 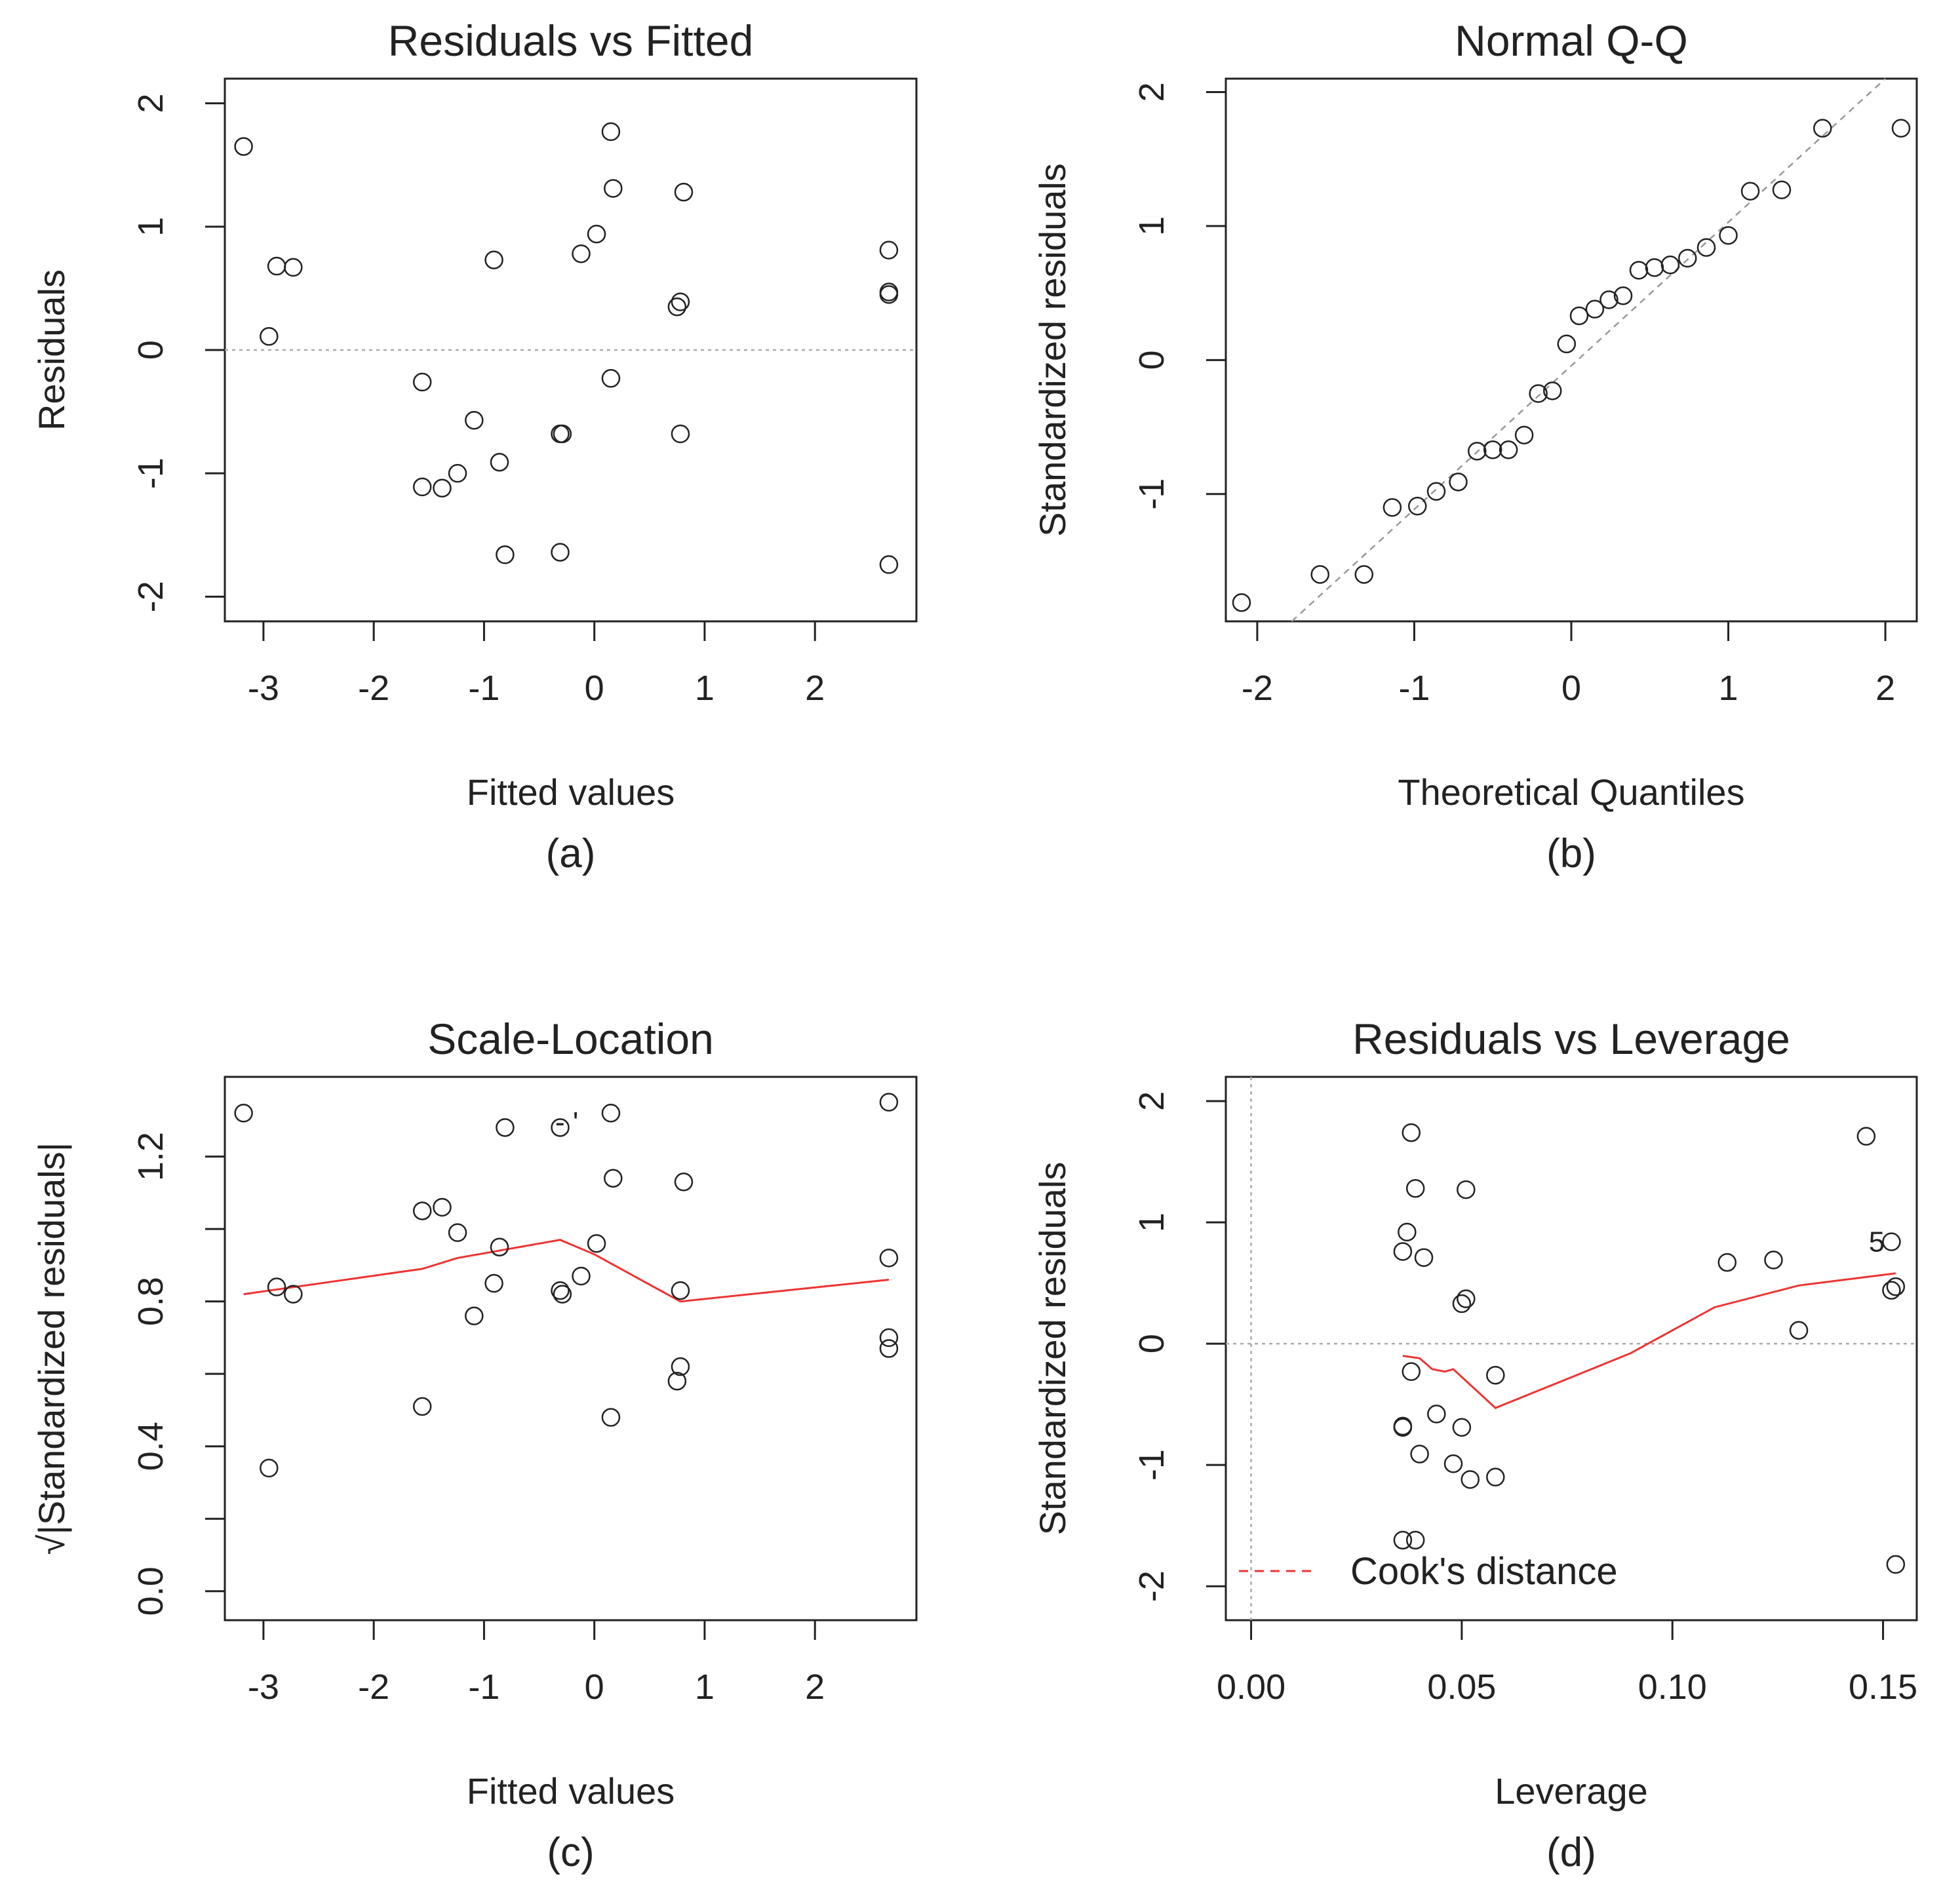 What do you see at coordinates (150, 1301) in the screenshot?
I see `y-tick-label: 0.8` at bounding box center [150, 1301].